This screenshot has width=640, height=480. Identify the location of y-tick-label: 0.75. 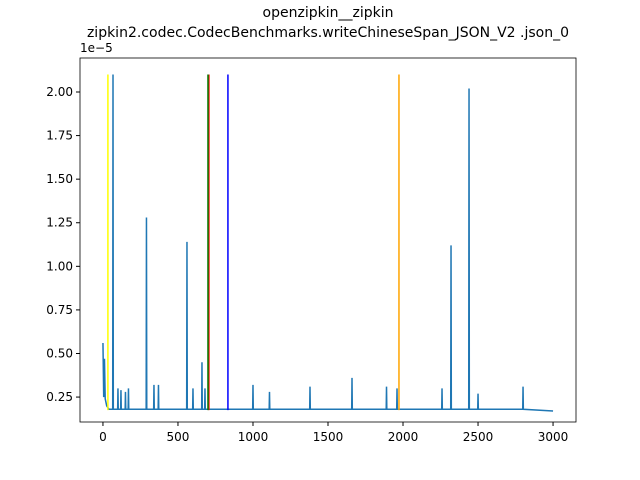
(59, 310).